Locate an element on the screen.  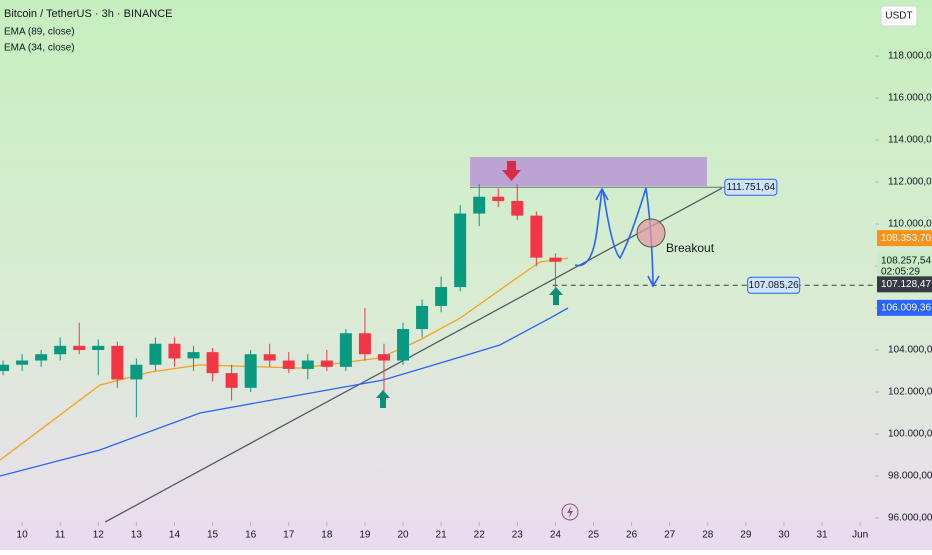
y-tick-label: 102.000,00 is located at coordinates (910, 392).